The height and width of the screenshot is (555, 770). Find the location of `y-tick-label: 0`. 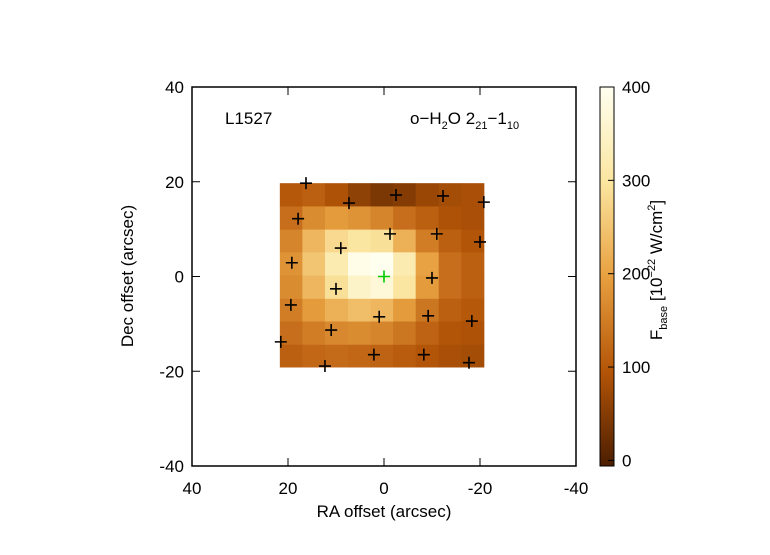

y-tick-label: 0 is located at coordinates (179, 277).